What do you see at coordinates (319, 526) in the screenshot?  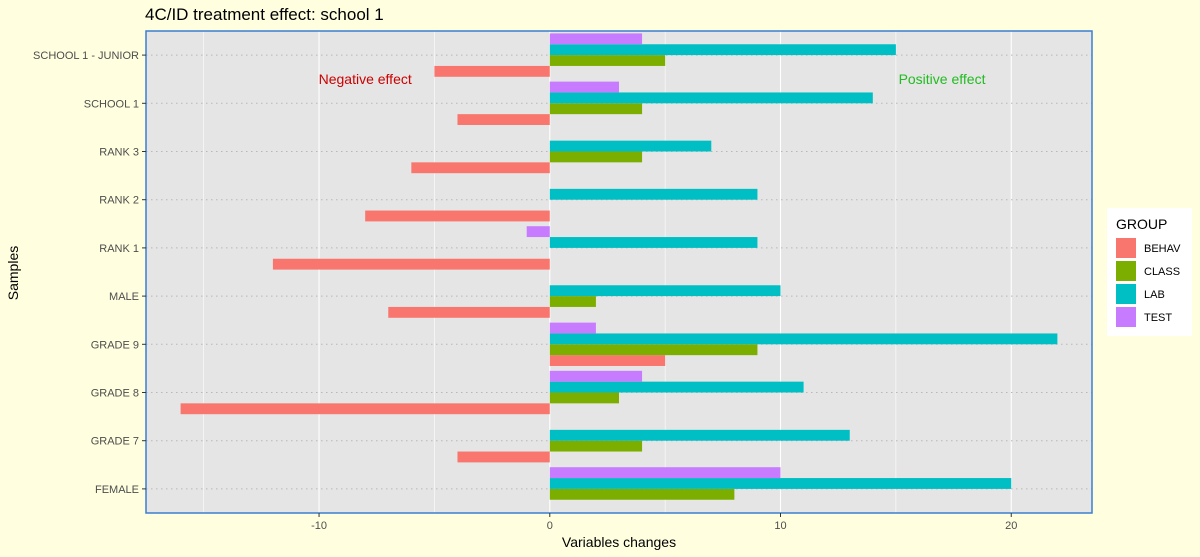 I see `x-tick-label: -10` at bounding box center [319, 526].